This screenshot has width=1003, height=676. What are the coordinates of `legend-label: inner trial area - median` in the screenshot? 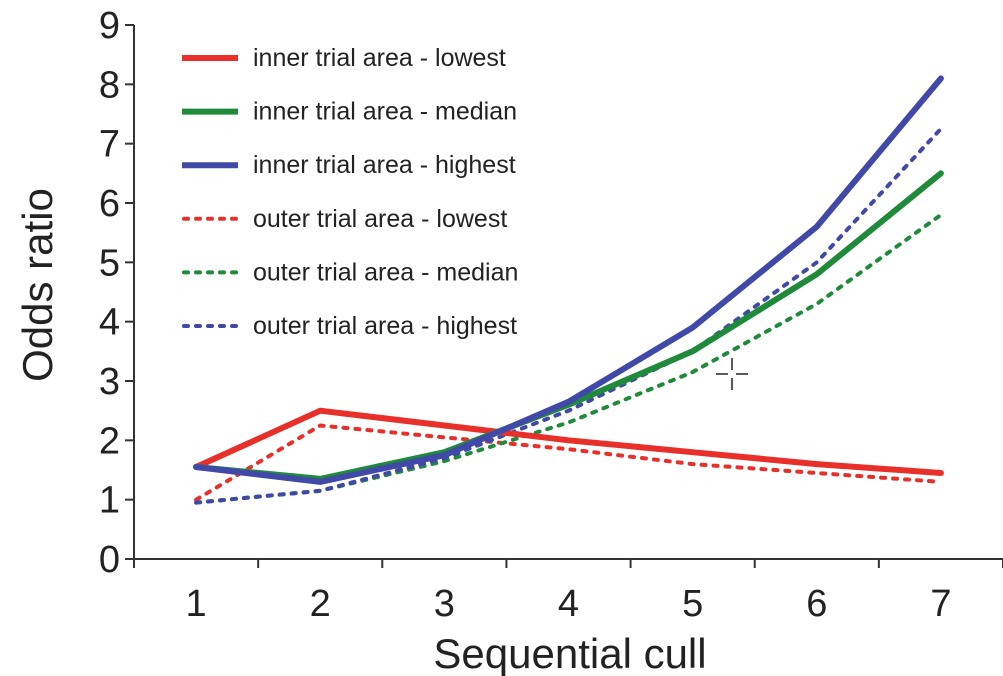 It's located at (385, 112).